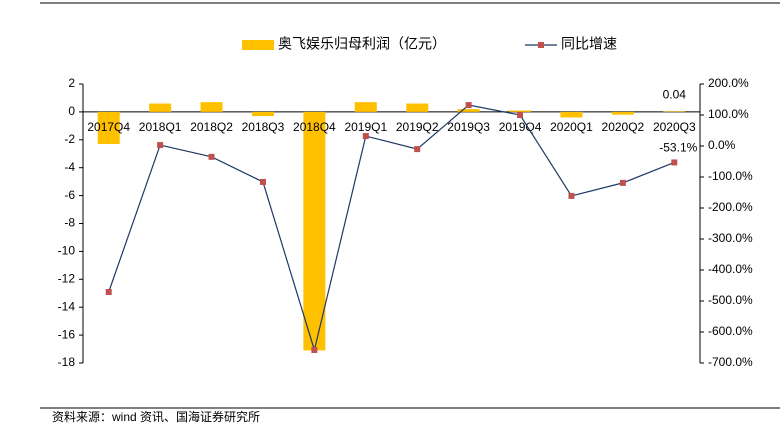  I want to click on y-tick-label: -12, so click(67, 278).